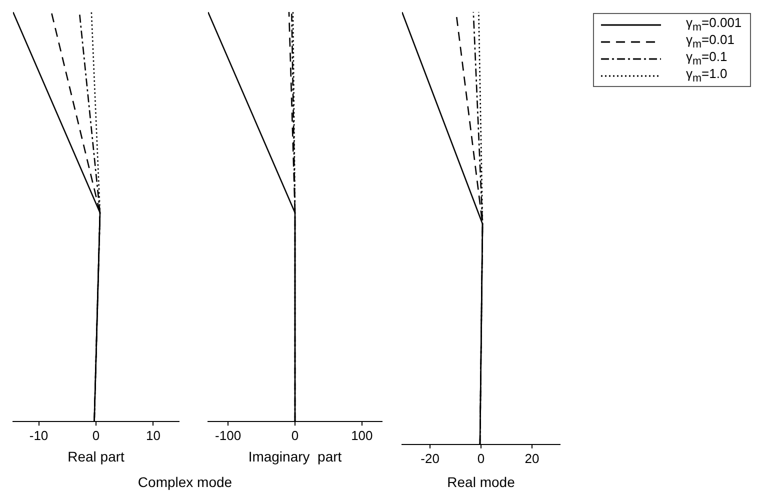 The image size is (765, 495). What do you see at coordinates (430, 458) in the screenshot?
I see `x-tick-label: -20` at bounding box center [430, 458].